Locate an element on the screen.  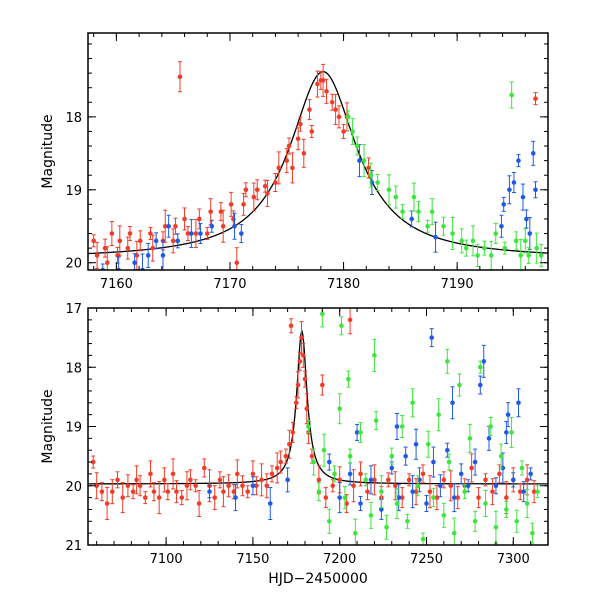
bottom-ytick-label: 21 is located at coordinates (73, 546).